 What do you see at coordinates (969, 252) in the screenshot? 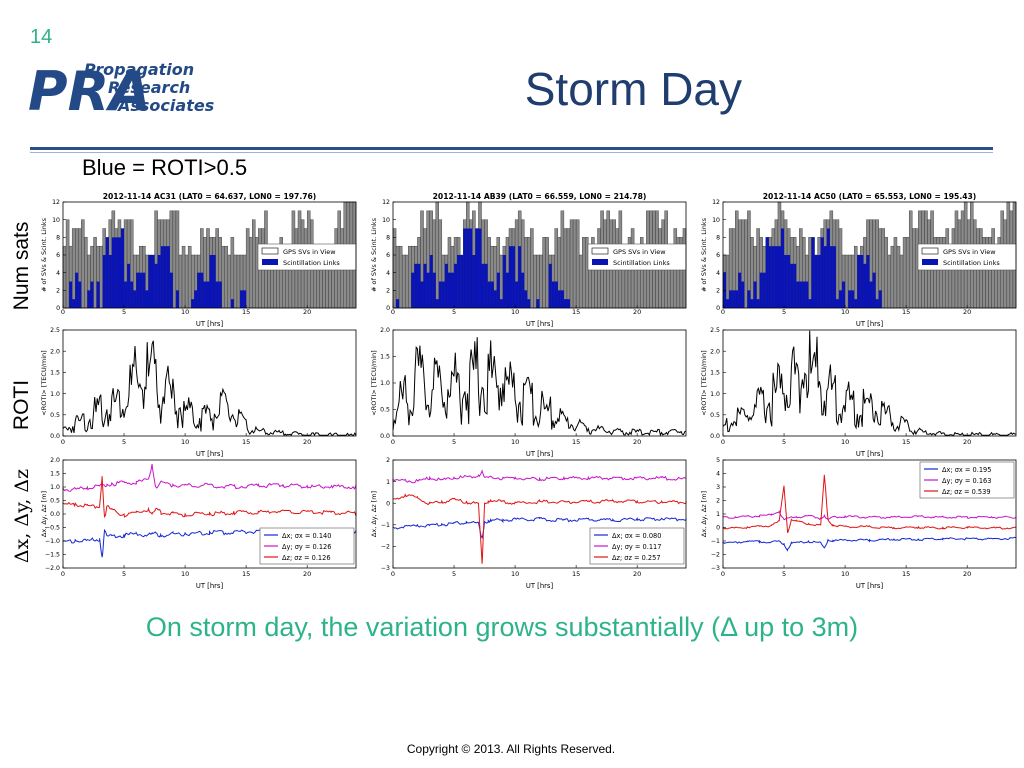
I see `legend-entry-gps: GPS SVs in View` at bounding box center [969, 252].